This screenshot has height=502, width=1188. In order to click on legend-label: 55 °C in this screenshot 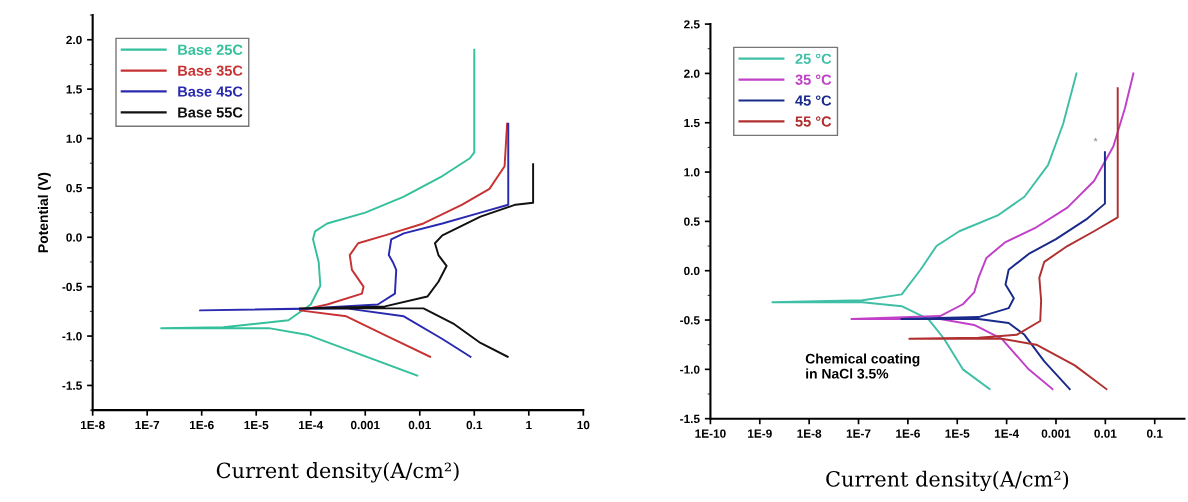, I will do `click(813, 121)`.